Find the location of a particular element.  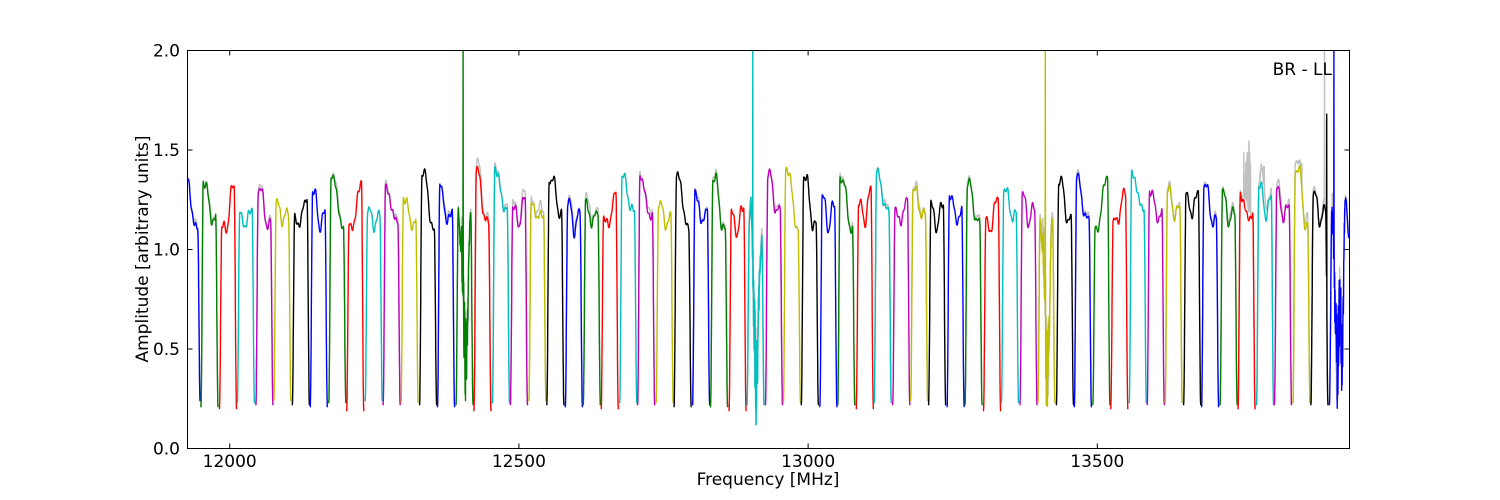

x-tick-label: 13000 is located at coordinates (808, 462).